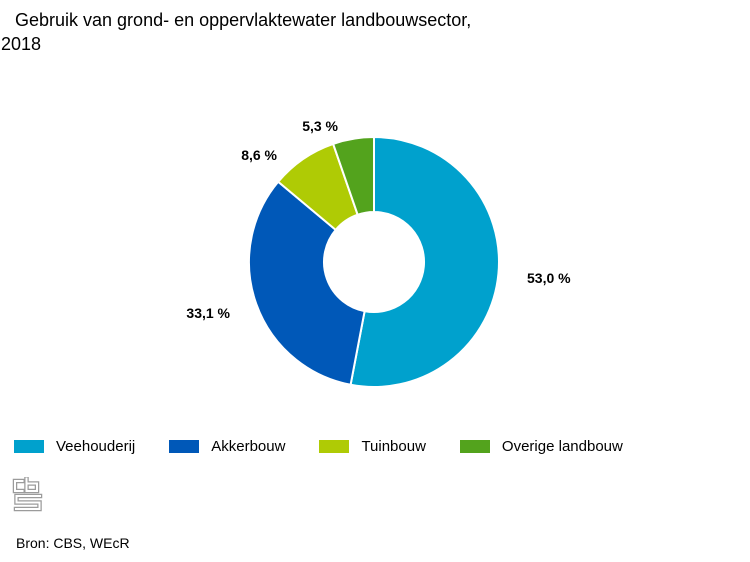 This screenshot has width=750, height=562. Describe the element at coordinates (307, 283) in the screenshot. I see `pie-slice-akkerbouw` at that location.